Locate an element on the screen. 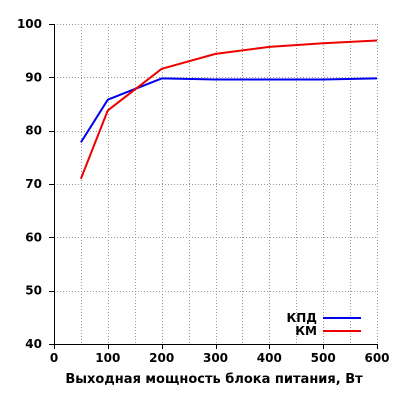  x-tick-label: 400 is located at coordinates (269, 358).